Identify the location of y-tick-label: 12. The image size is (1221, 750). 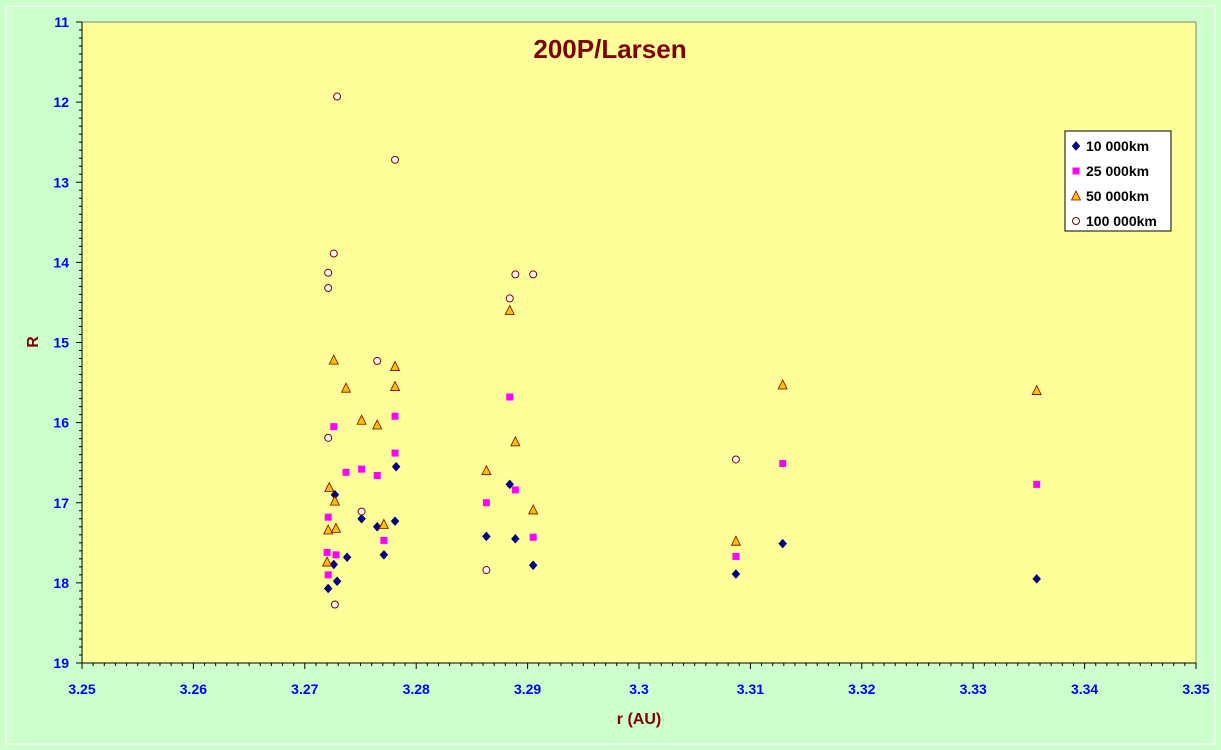
(61, 102).